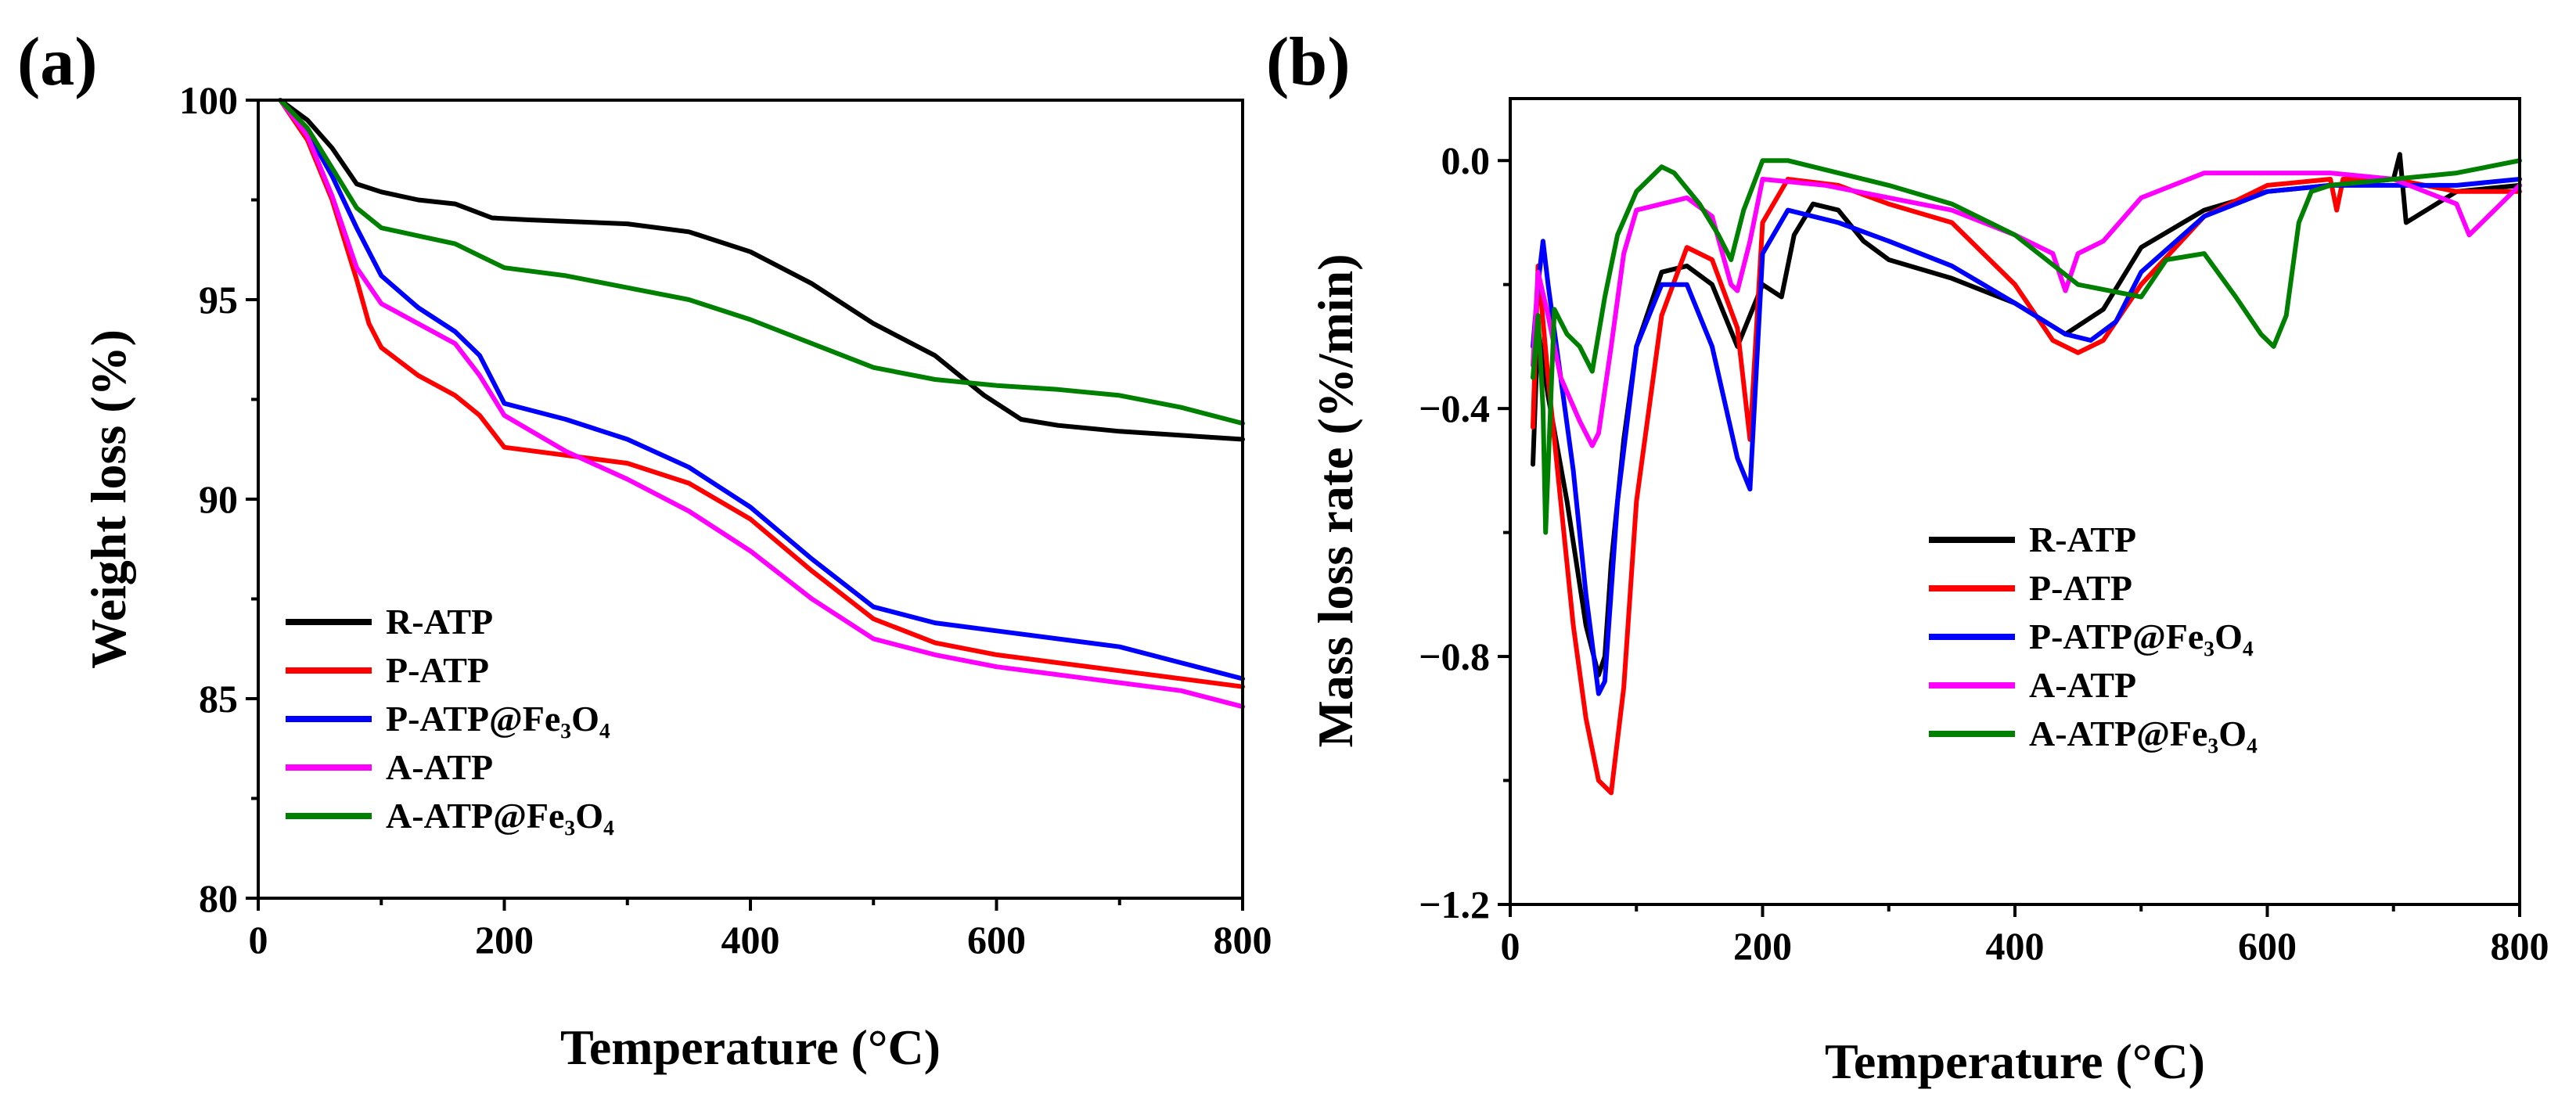 The height and width of the screenshot is (1111, 2576). Describe the element at coordinates (1308, 62) in the screenshot. I see `panel-label-b: (b)` at that location.